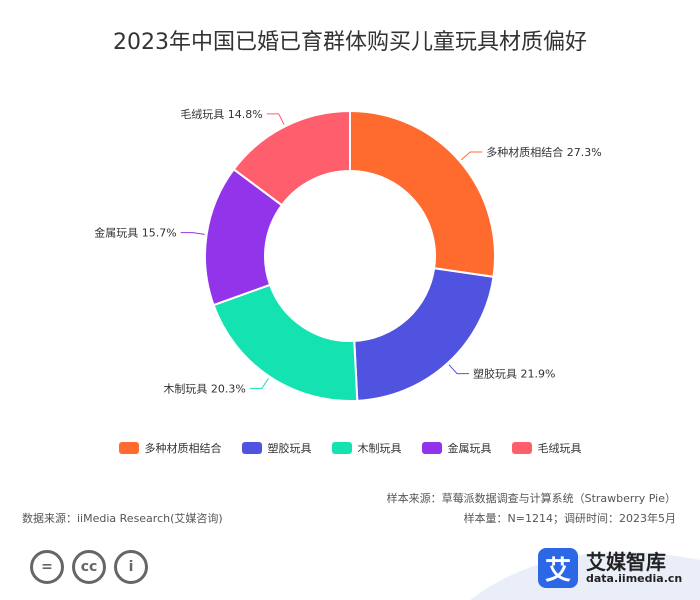 The width and height of the screenshot is (700, 600). I want to click on legend-item: 多种材质相结合, so click(170, 448).